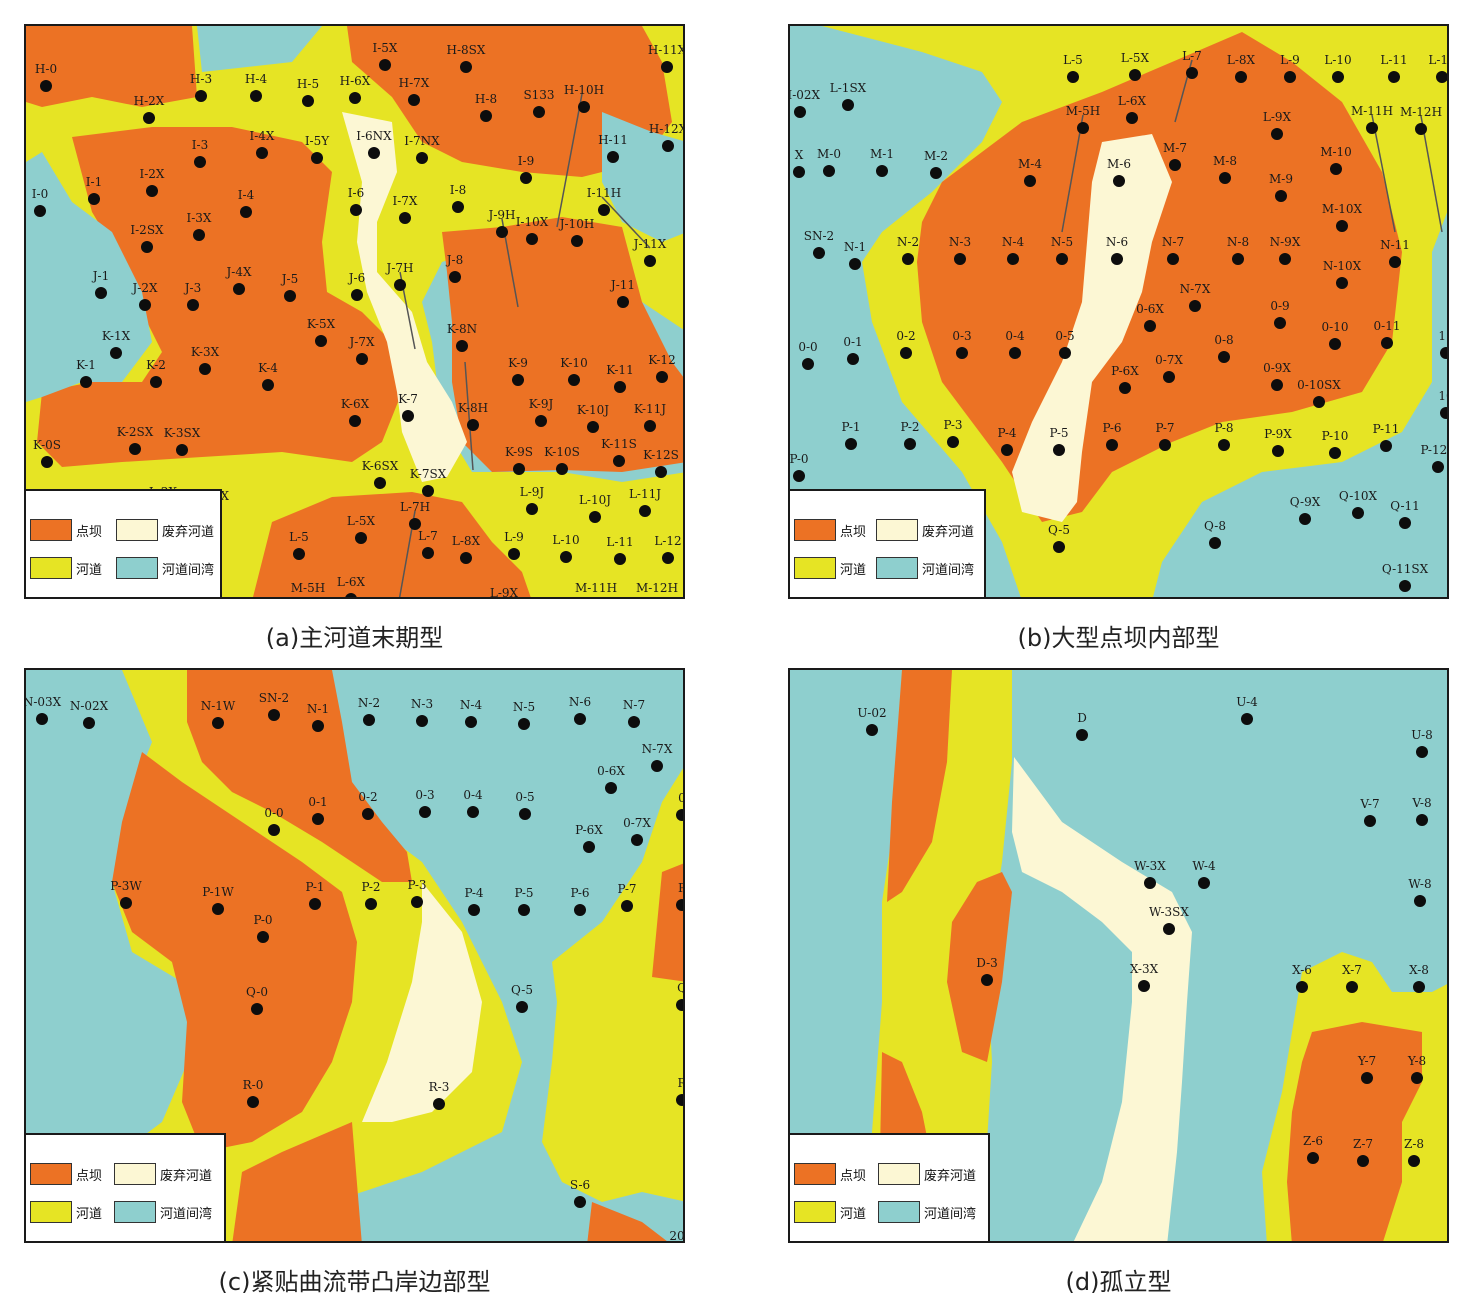 The width and height of the screenshot is (1474, 1305). What do you see at coordinates (1241, 60) in the screenshot?
I see `well-label: L-8X` at bounding box center [1241, 60].